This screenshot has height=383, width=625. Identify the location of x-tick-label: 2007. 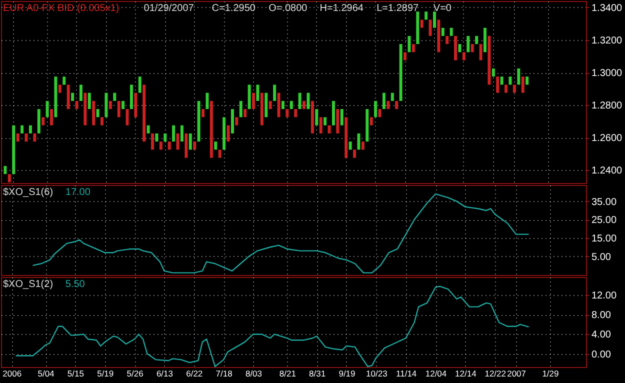
(516, 373).